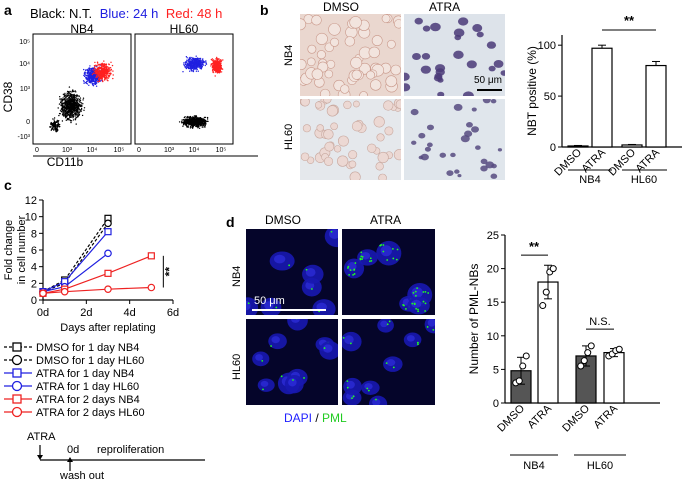 Image resolution: width=685 pixels, height=485 pixels. What do you see at coordinates (31, 218) in the screenshot?
I see `c-ytick-label: 10` at bounding box center [31, 218].